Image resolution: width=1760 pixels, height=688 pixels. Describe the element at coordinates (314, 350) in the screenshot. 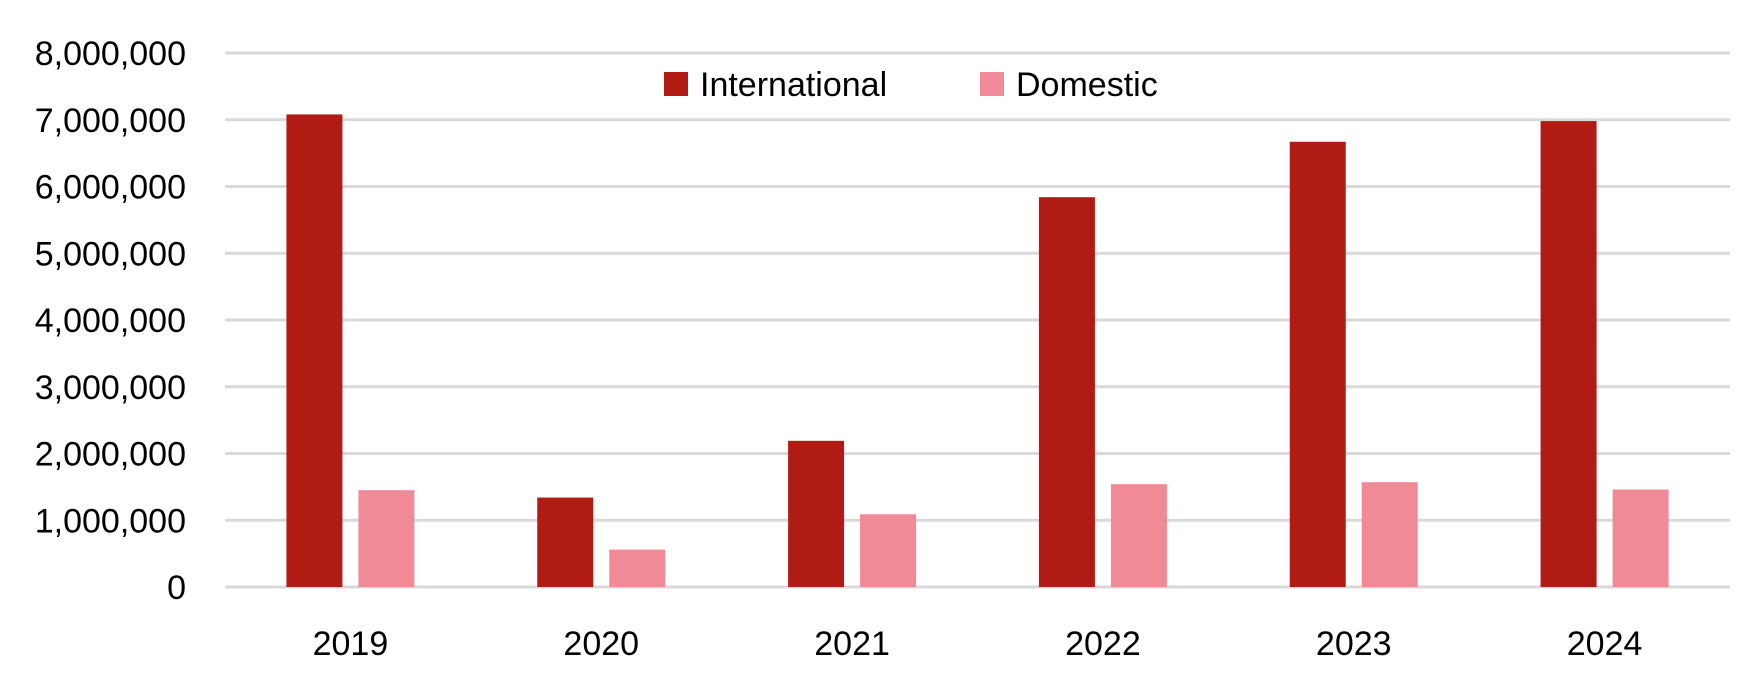

I see `bar-international-2019` at that location.